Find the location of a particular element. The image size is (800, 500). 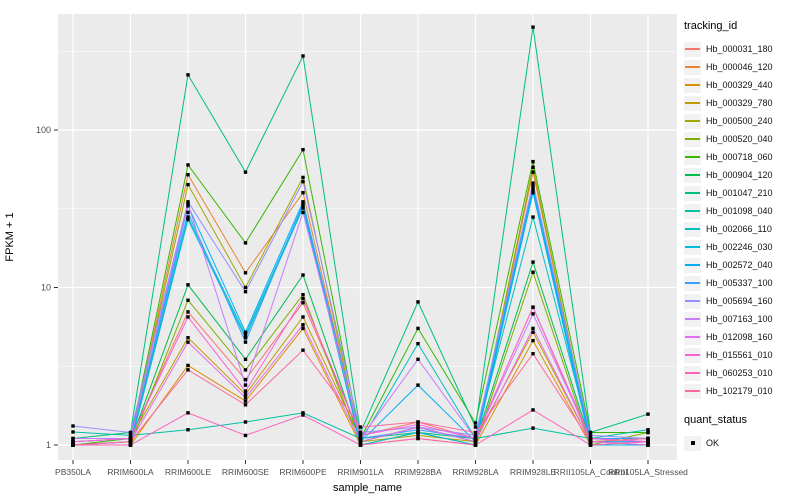

legend-item-label: Hb_000718_060 is located at coordinates (739, 157).